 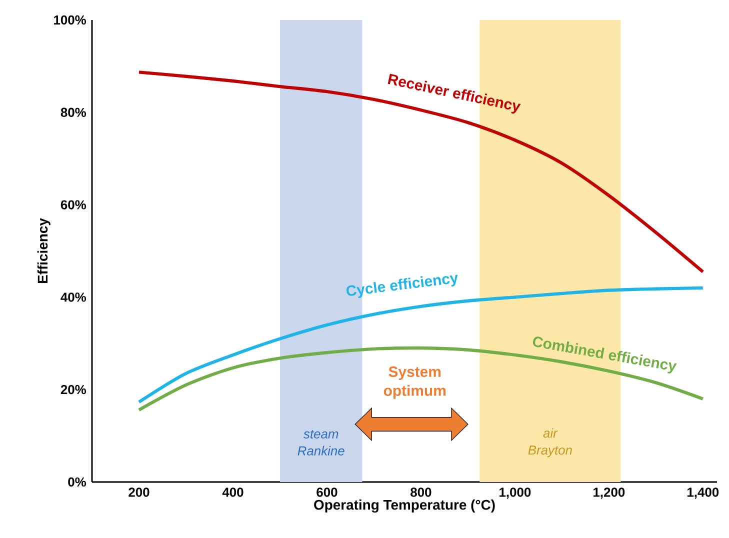 What do you see at coordinates (703, 493) in the screenshot?
I see `x-tick-label: 1,400` at bounding box center [703, 493].